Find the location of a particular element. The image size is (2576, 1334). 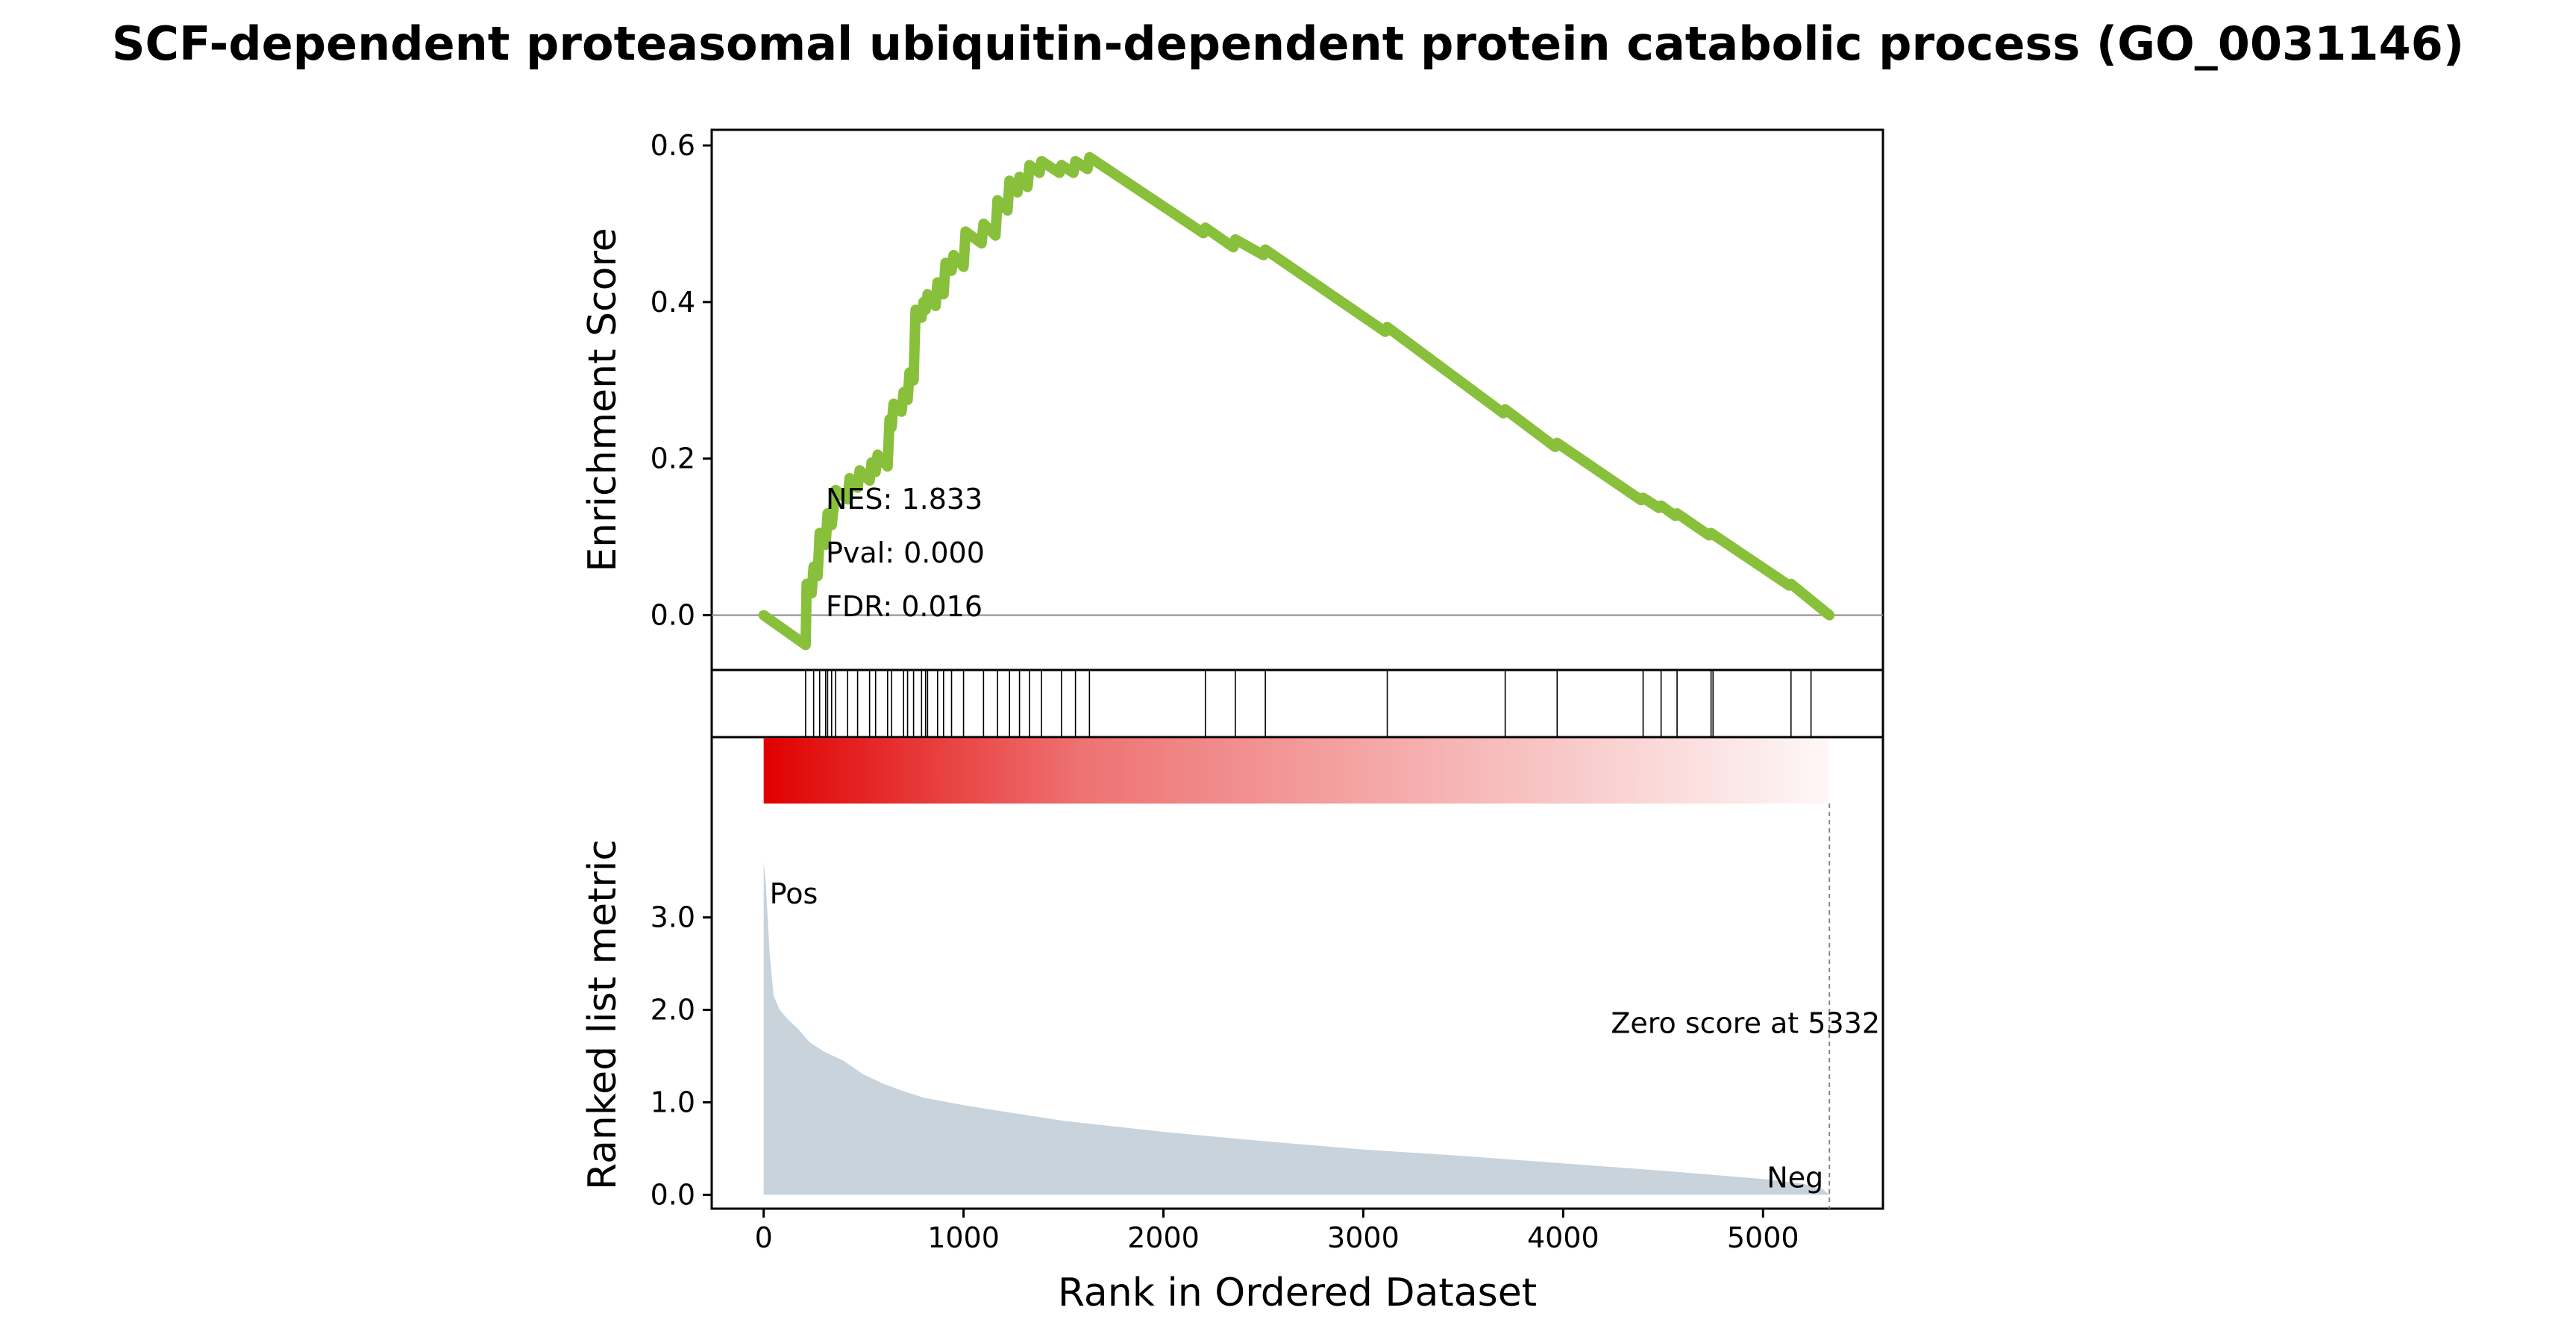

hits-panel is located at coordinates (1297, 704).